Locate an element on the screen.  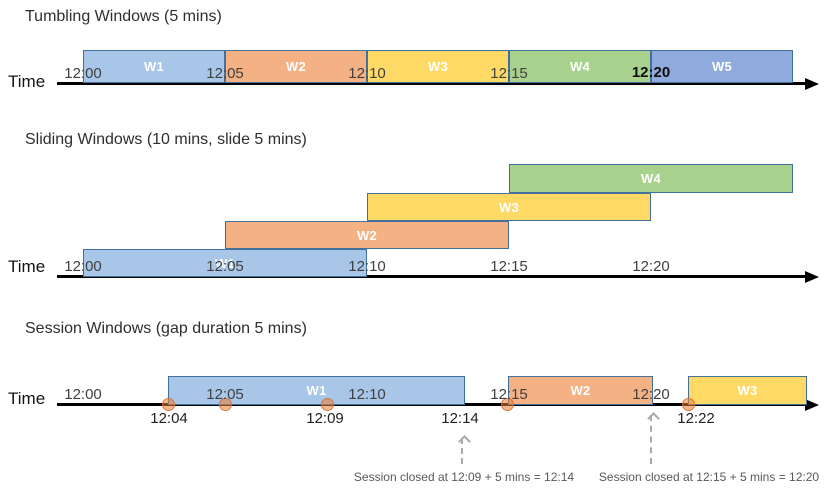
tumbling-window-w3: W3 is located at coordinates (438, 66).